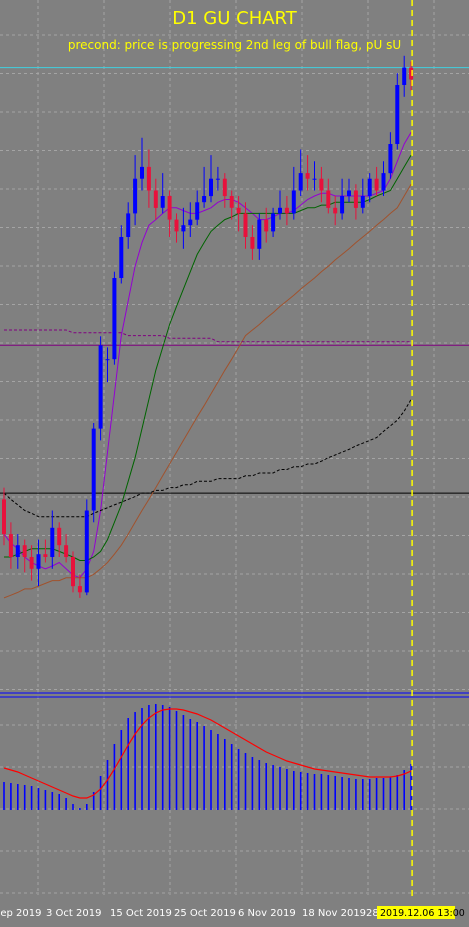  Describe the element at coordinates (234, 18) in the screenshot. I see `chart-title: D1 GU CHART` at that location.